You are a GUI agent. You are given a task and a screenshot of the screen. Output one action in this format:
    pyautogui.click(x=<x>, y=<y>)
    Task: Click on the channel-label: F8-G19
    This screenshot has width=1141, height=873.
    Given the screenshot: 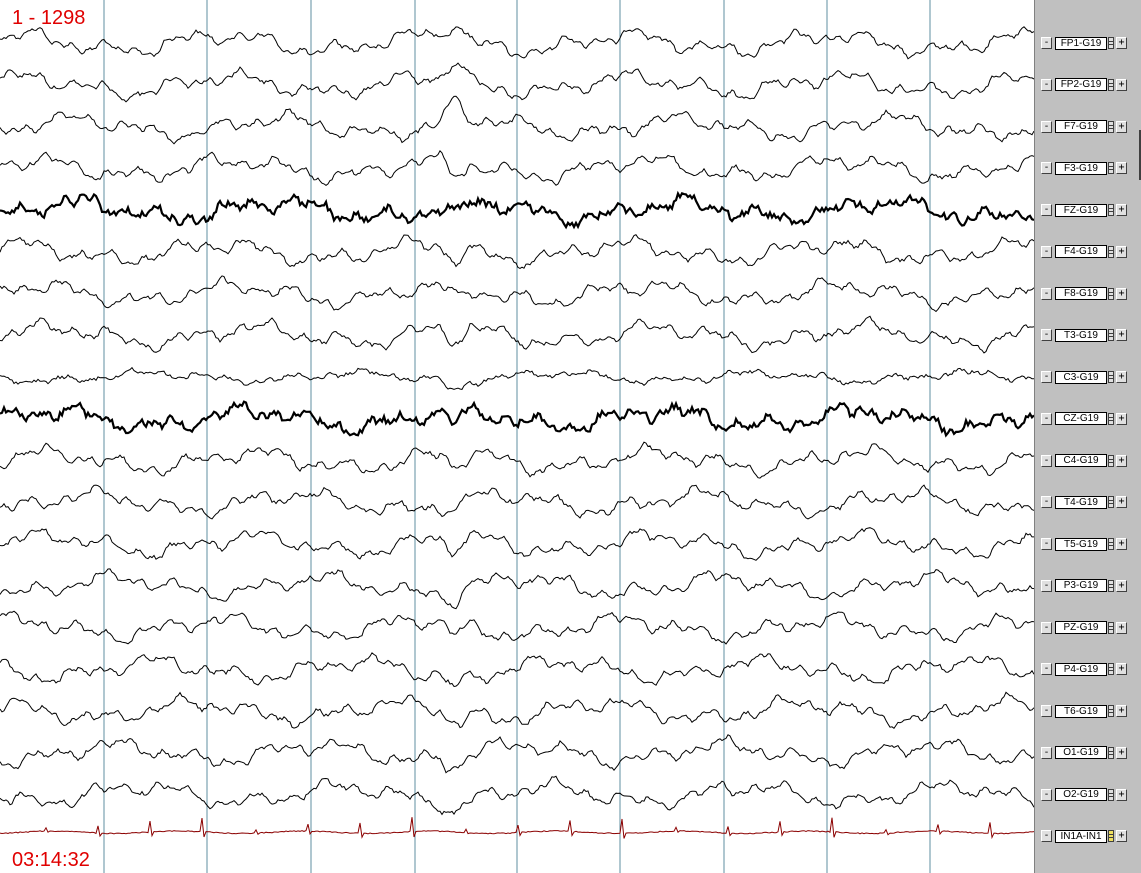 What is the action you would take?
    pyautogui.click(x=1081, y=293)
    